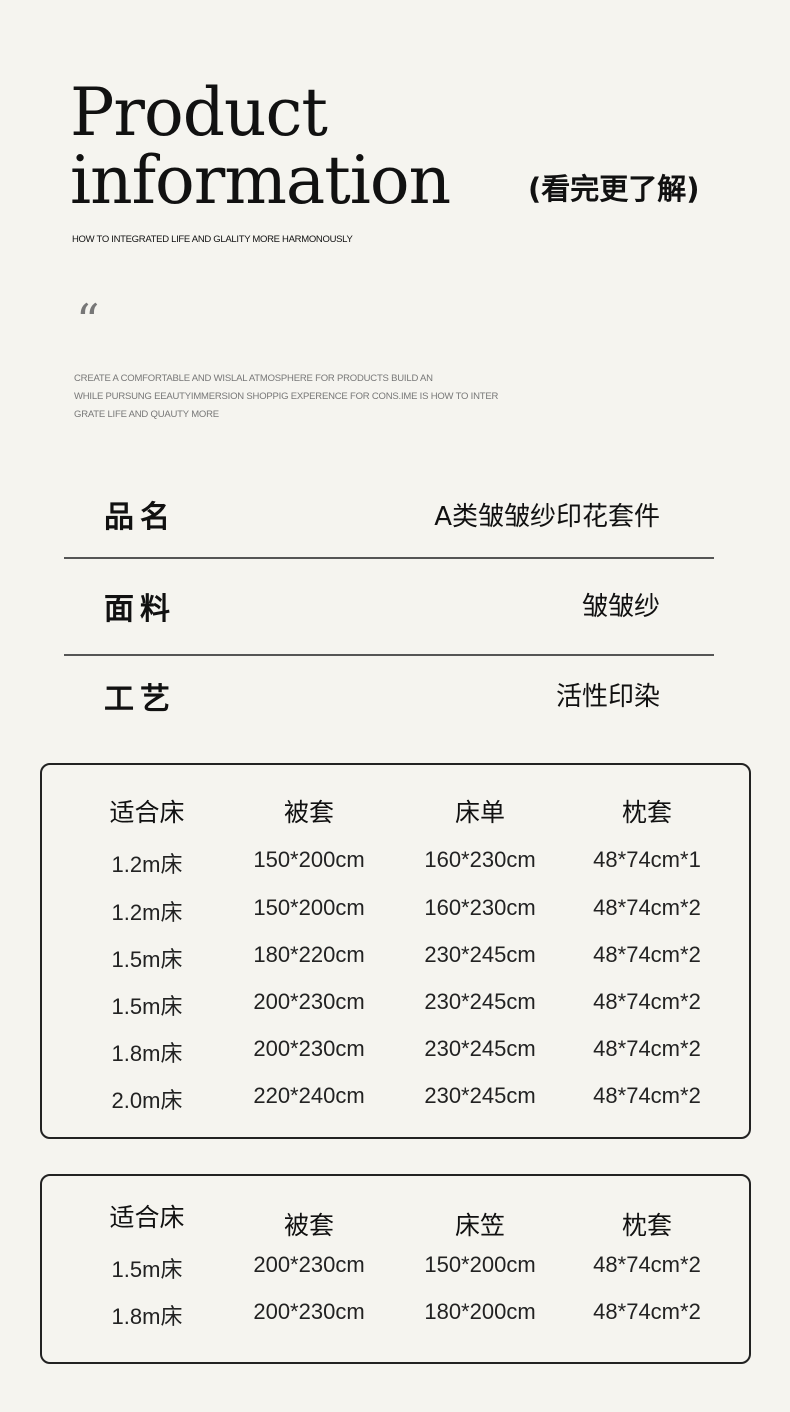  What do you see at coordinates (614, 189) in the screenshot?
I see `learn-more-label: (看完更了解)` at bounding box center [614, 189].